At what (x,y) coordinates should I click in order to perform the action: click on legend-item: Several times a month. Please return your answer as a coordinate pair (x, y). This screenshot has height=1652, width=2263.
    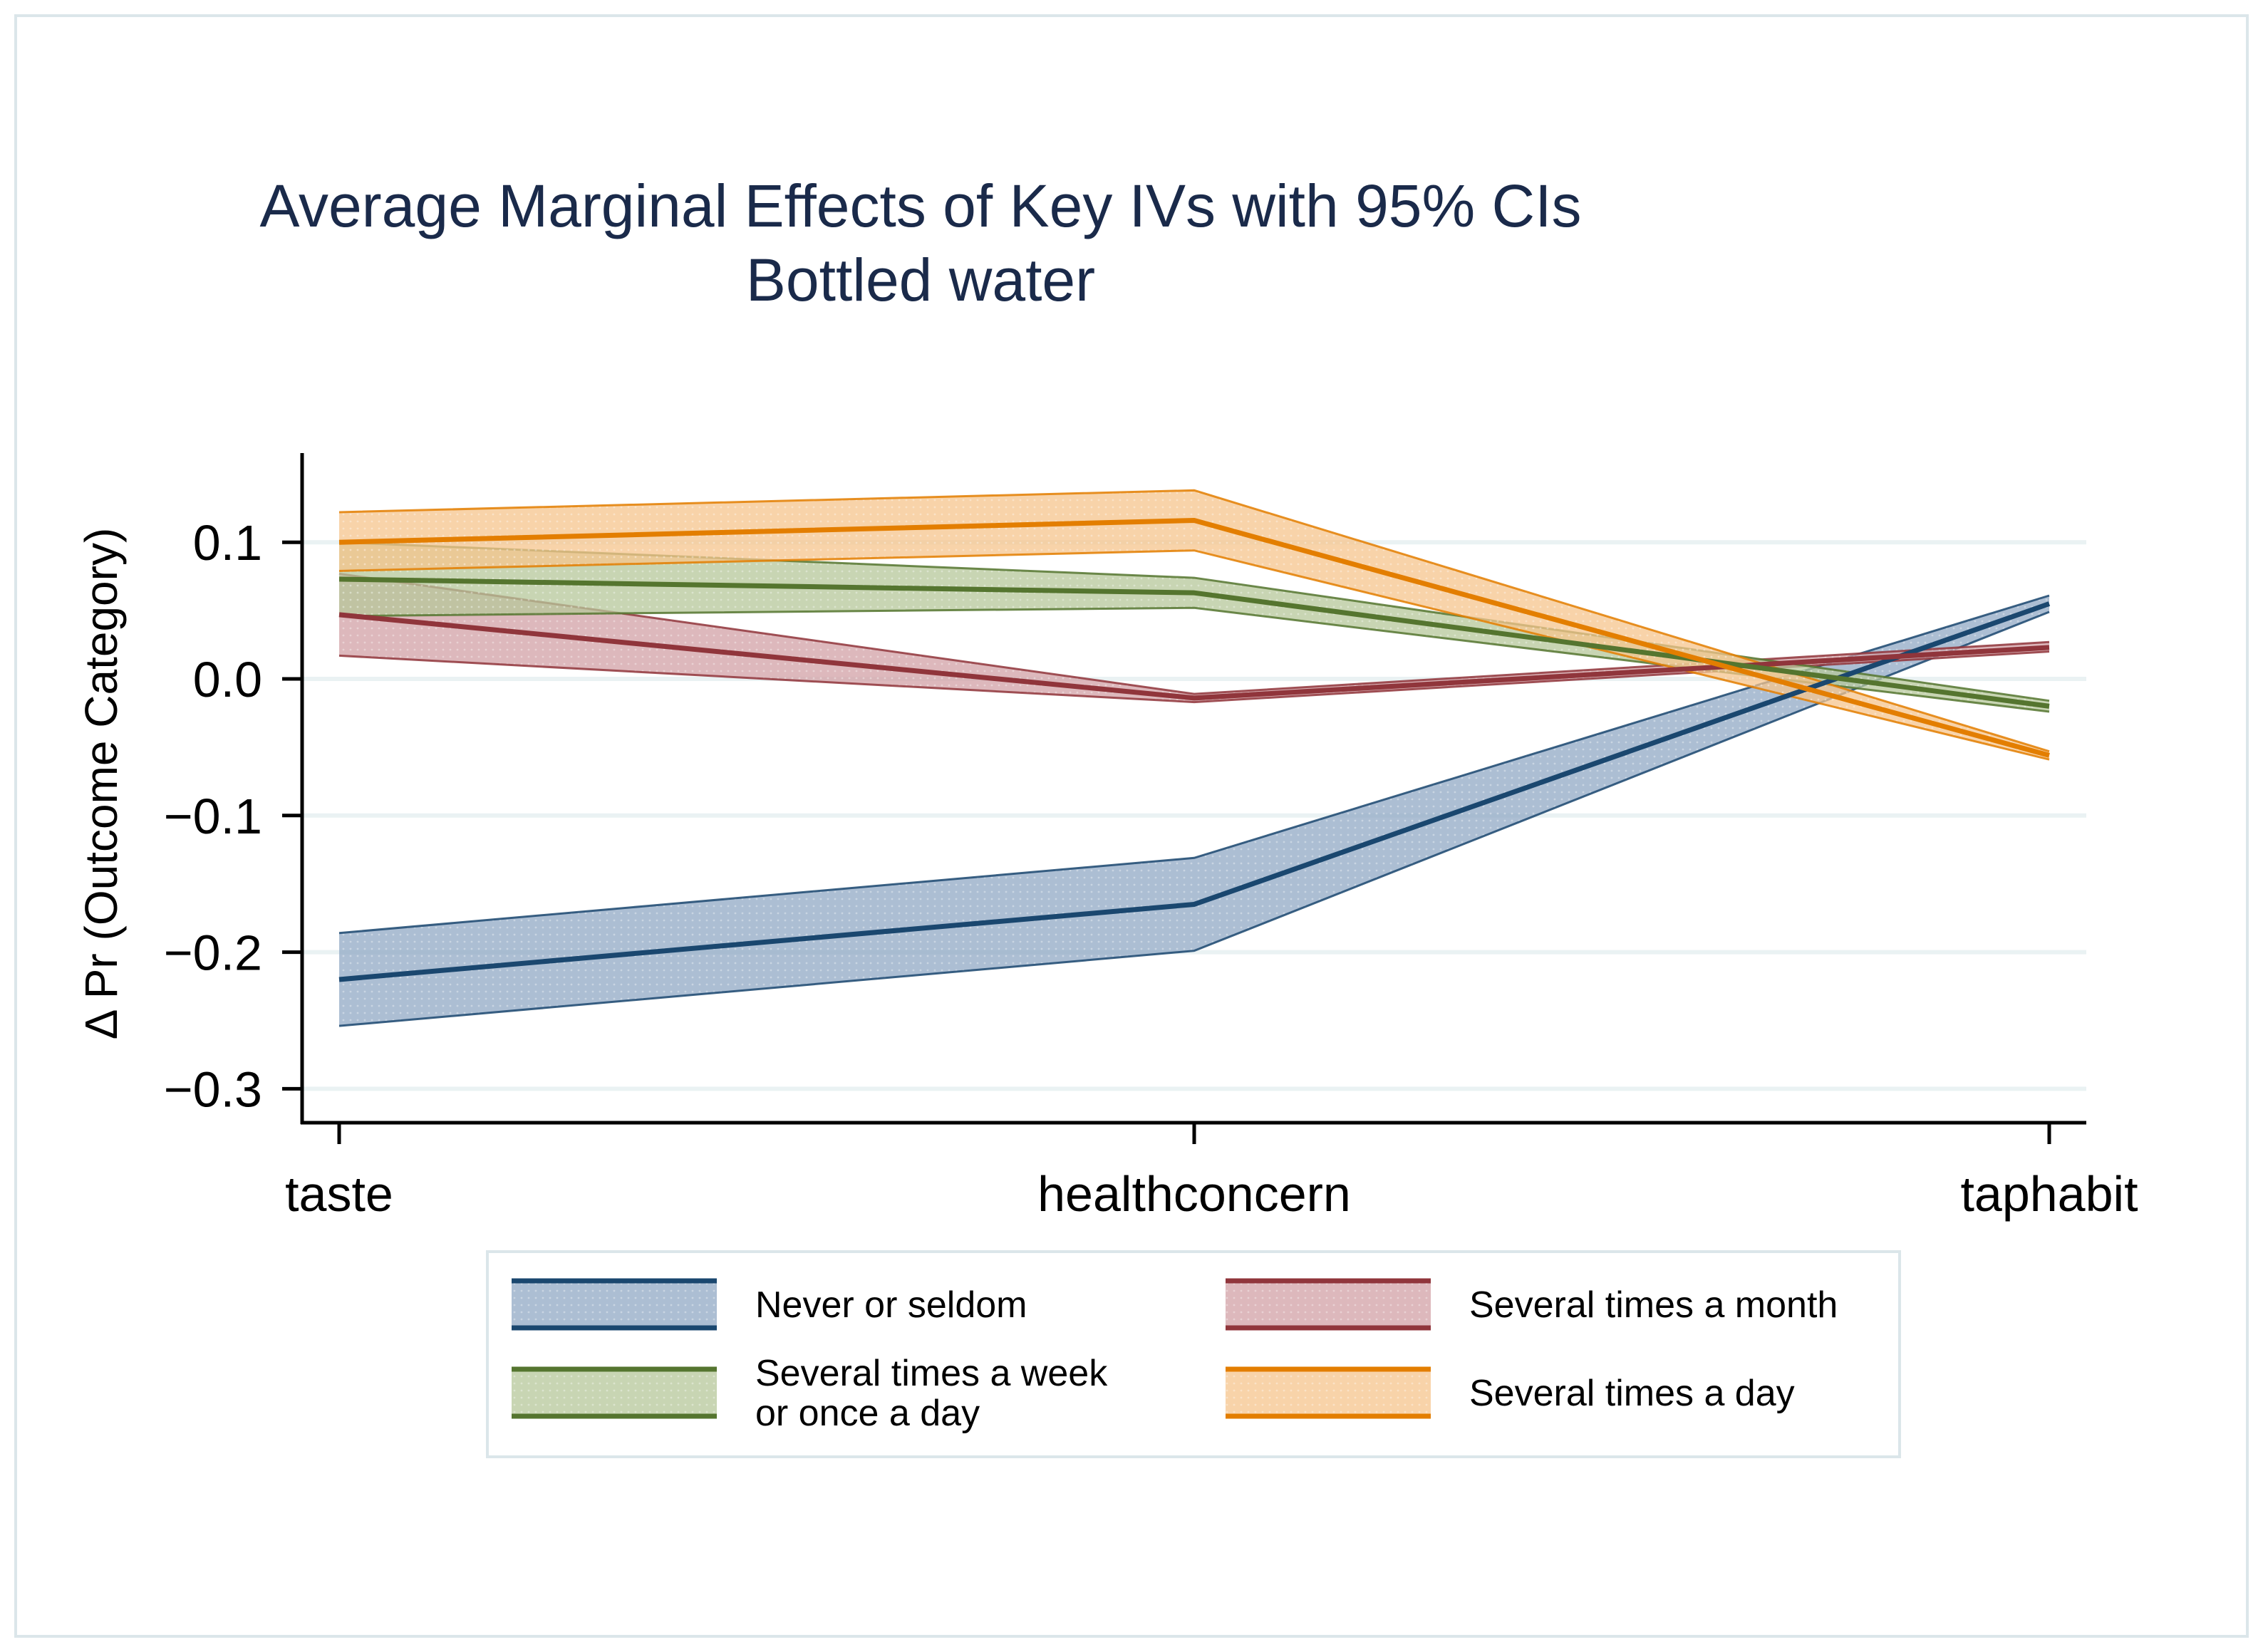
    Looking at the image, I should click on (1532, 1304).